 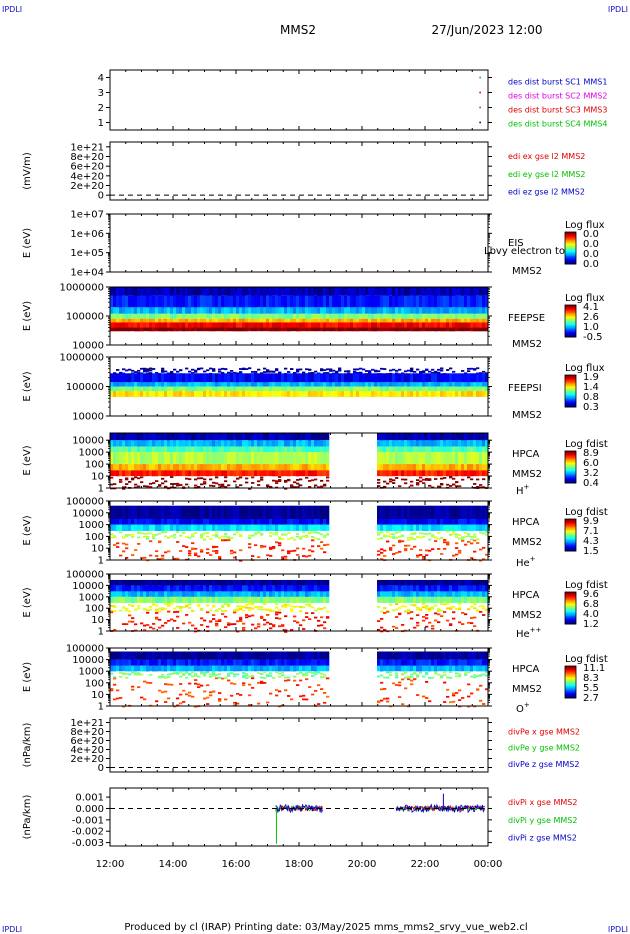 What do you see at coordinates (570, 406) in the screenshot?
I see `colorbar-segment` at bounding box center [570, 406].